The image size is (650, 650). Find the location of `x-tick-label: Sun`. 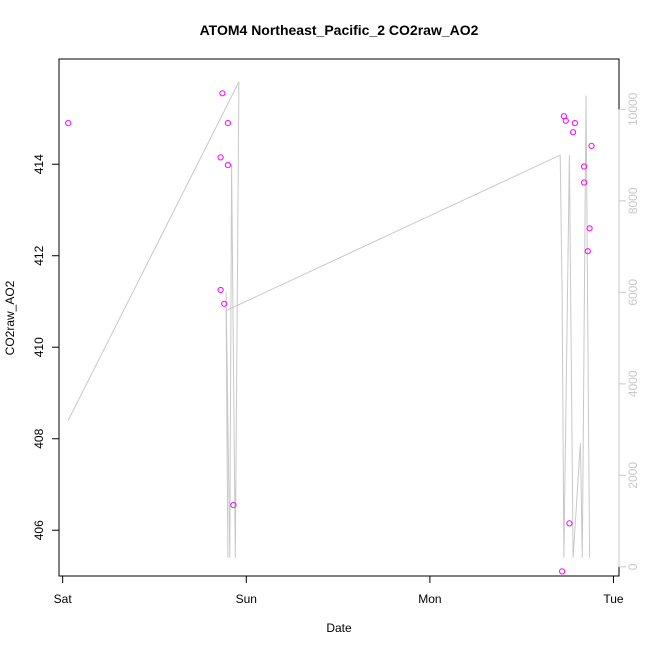

x-tick-label: Sun is located at coordinates (246, 599).